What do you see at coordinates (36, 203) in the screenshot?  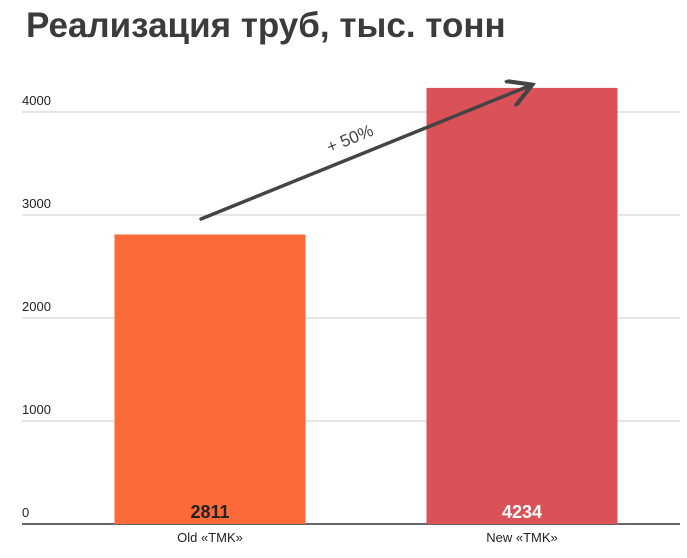 I see `y-tick-label-3000: 3000` at bounding box center [36, 203].